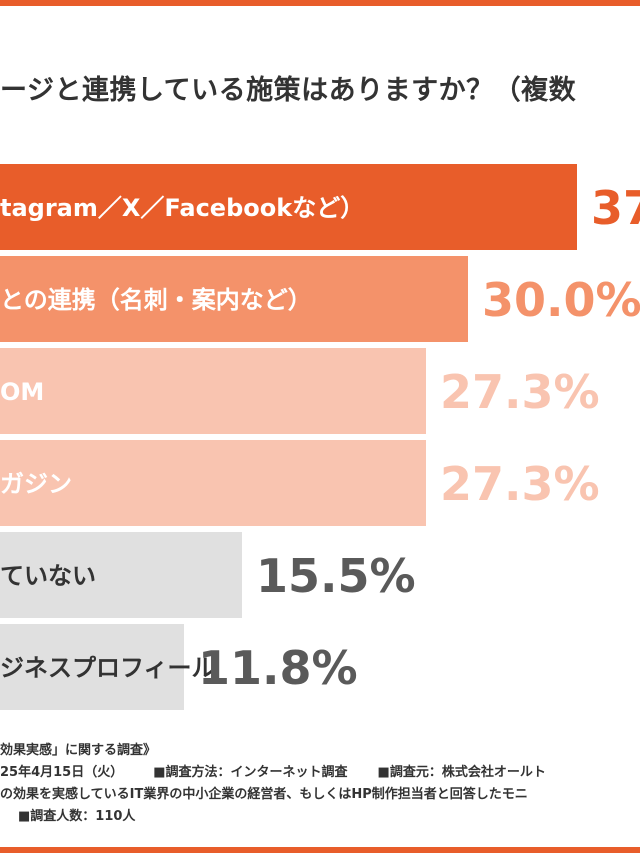 This screenshot has height=853, width=640. Describe the element at coordinates (336, 576) in the screenshot. I see `bar-value-label-5: 15.5%` at that location.